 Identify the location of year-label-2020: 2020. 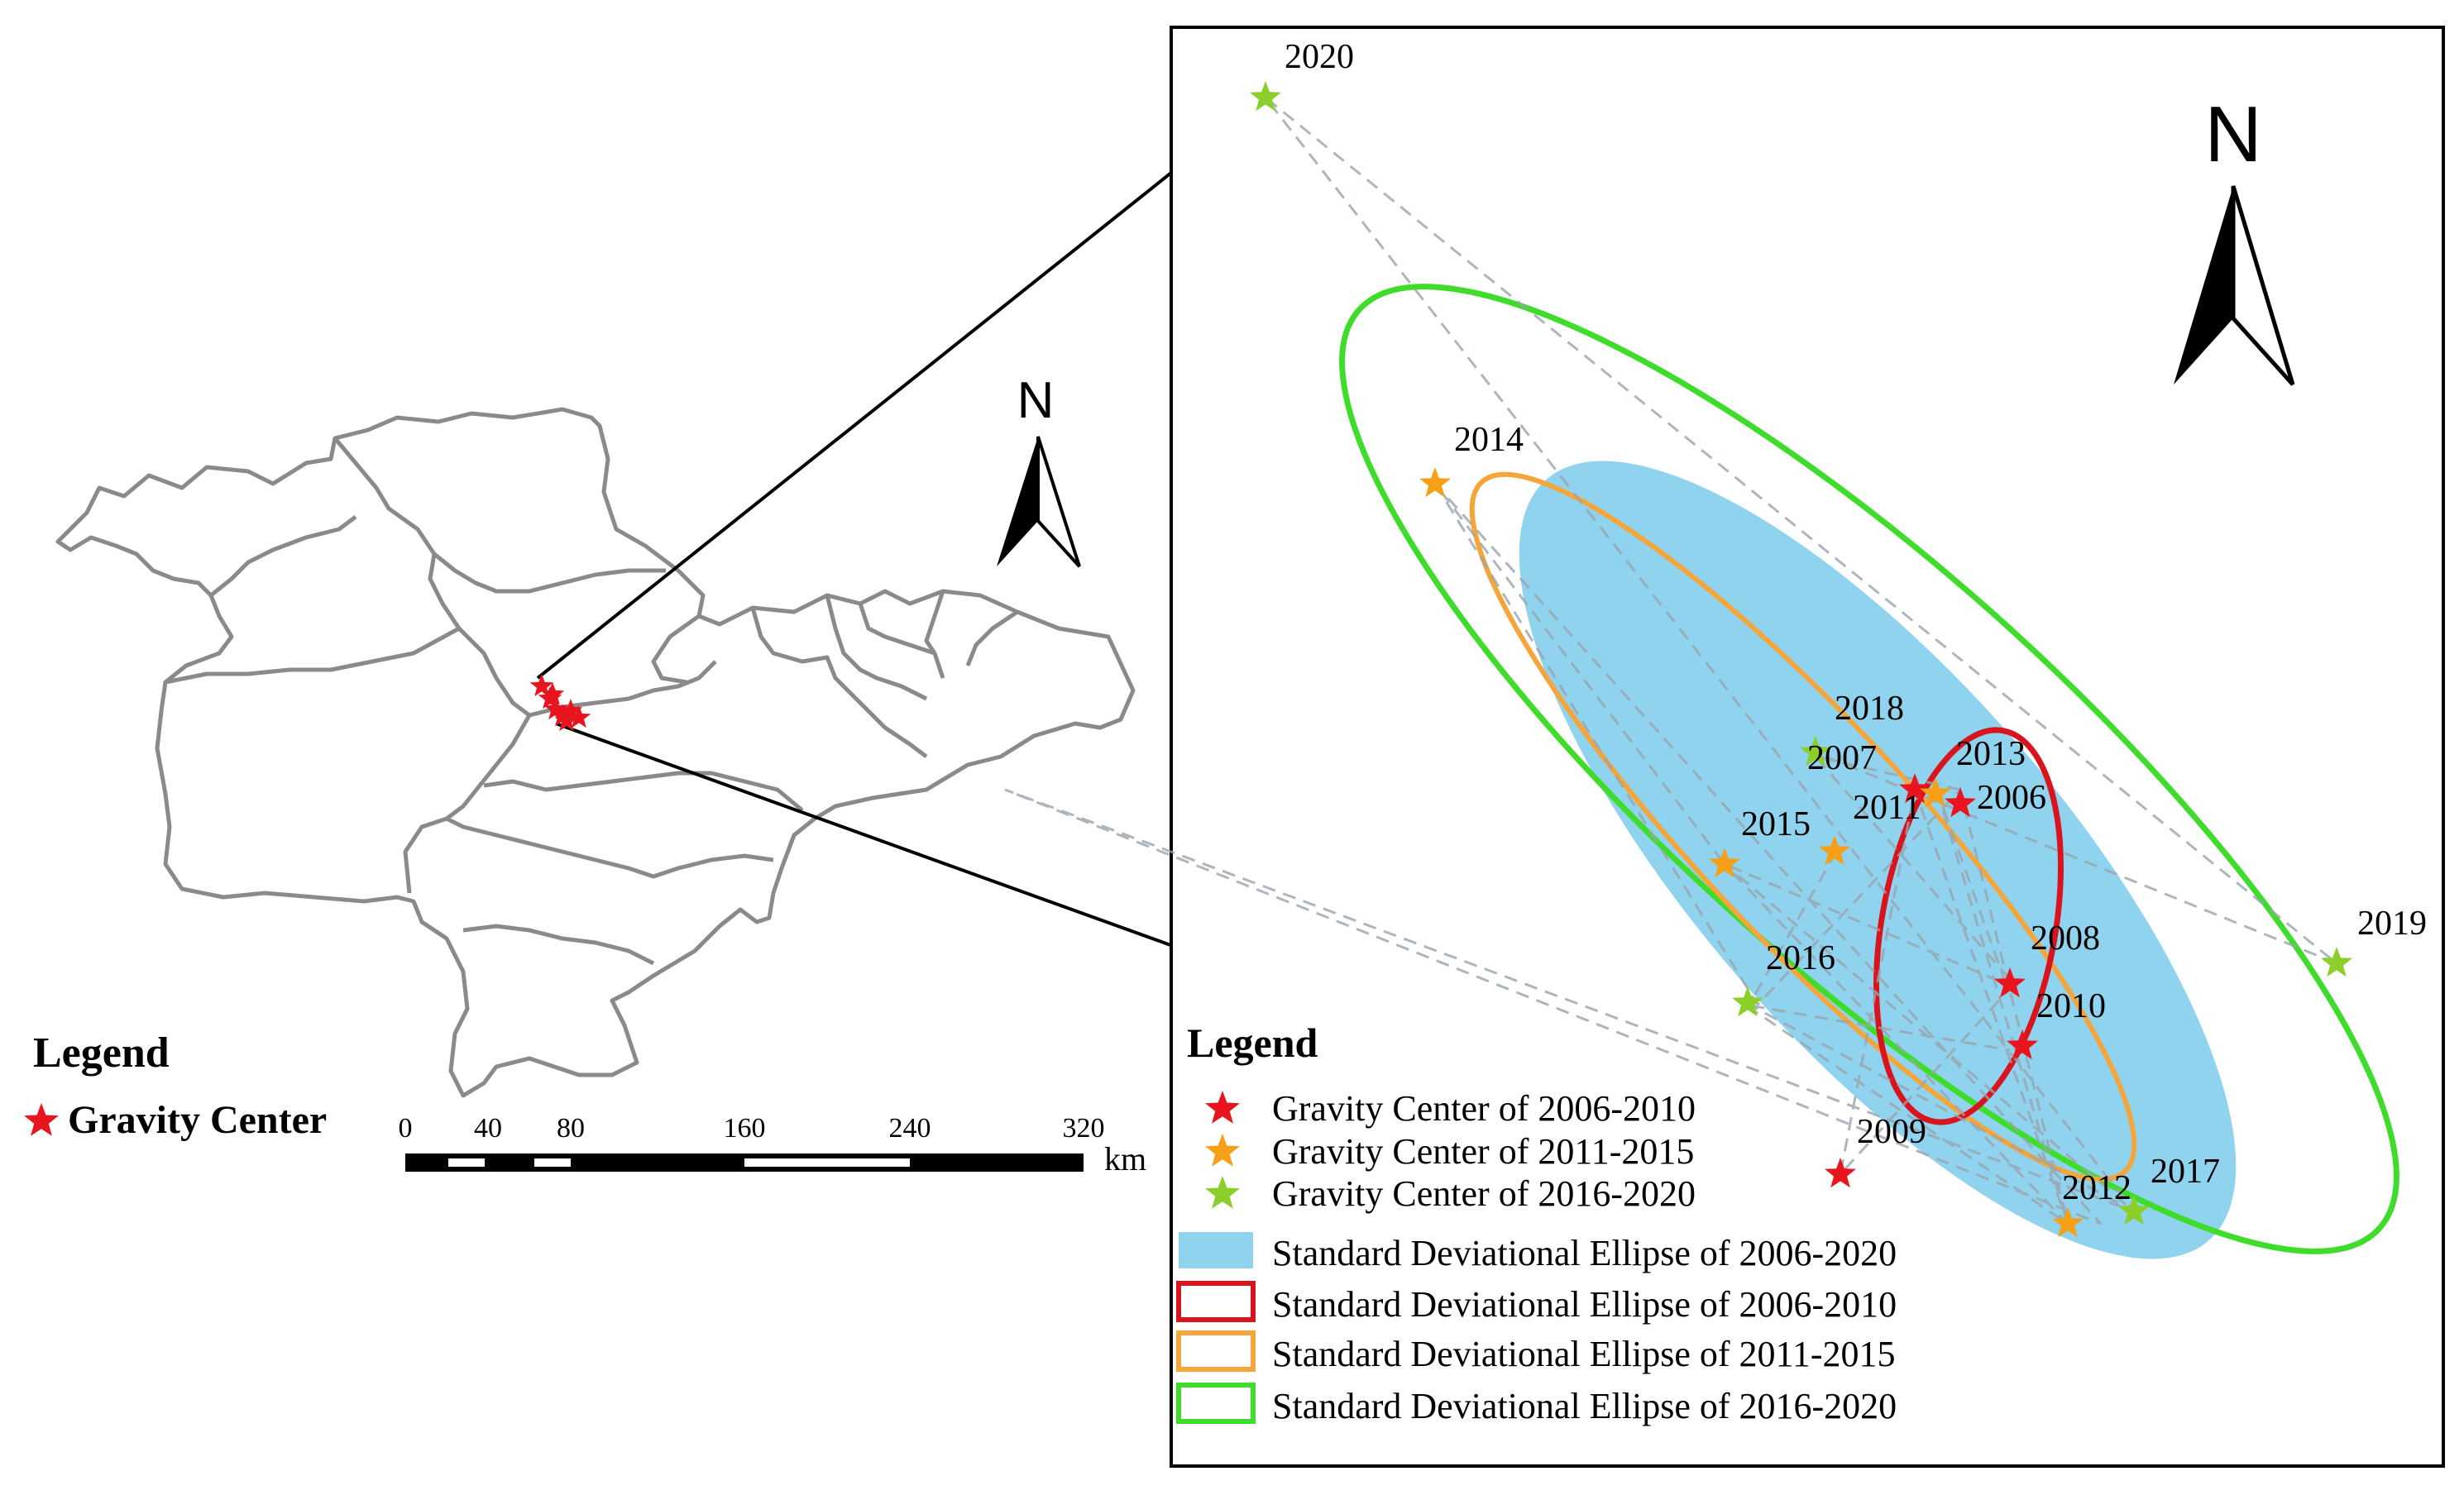
(1319, 57).